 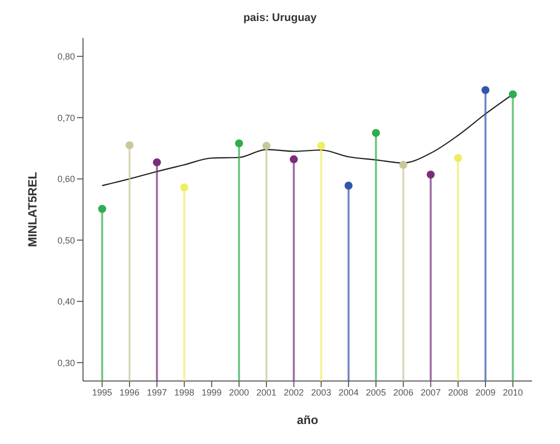 I want to click on x-tick-label: 2005, so click(x=376, y=392).